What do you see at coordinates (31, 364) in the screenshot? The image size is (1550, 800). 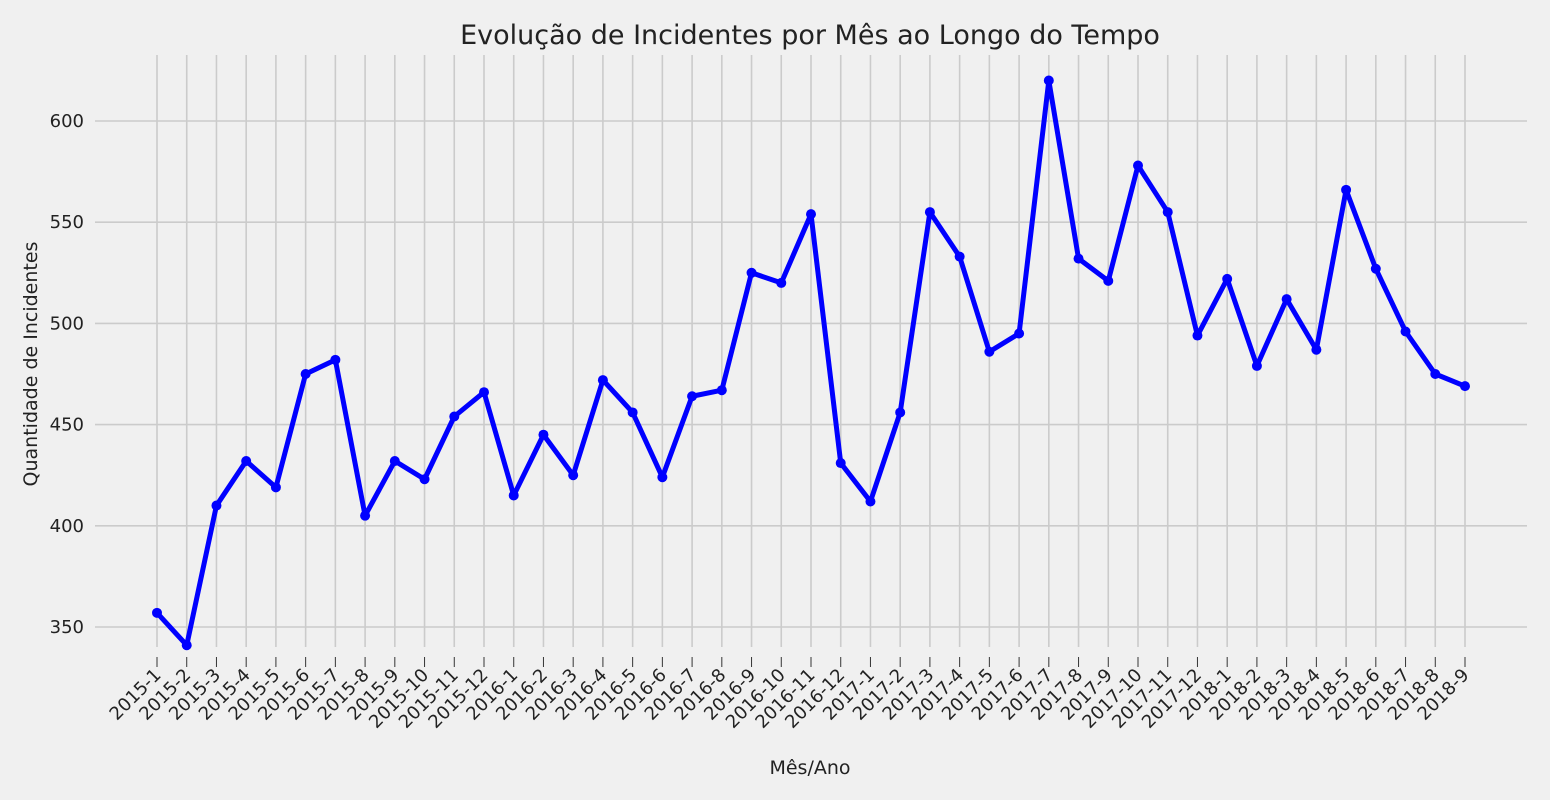 I see `y-axis-label: Quantidade de Incidentes` at bounding box center [31, 364].